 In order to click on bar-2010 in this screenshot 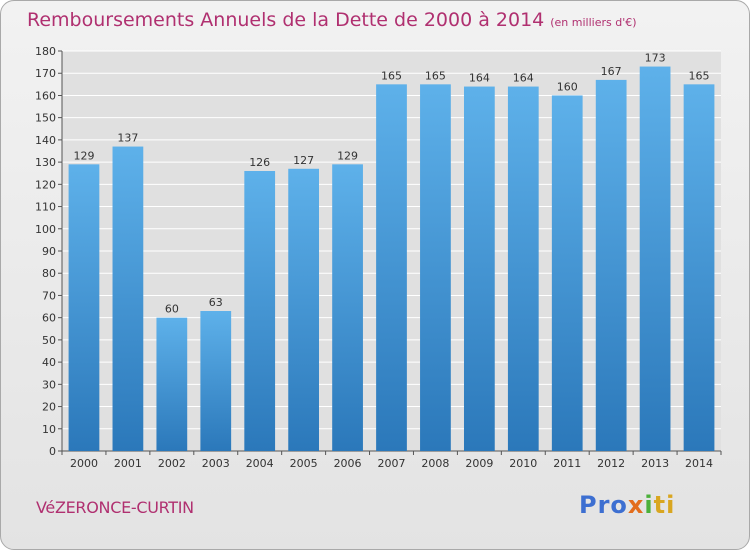, I will do `click(523, 269)`.